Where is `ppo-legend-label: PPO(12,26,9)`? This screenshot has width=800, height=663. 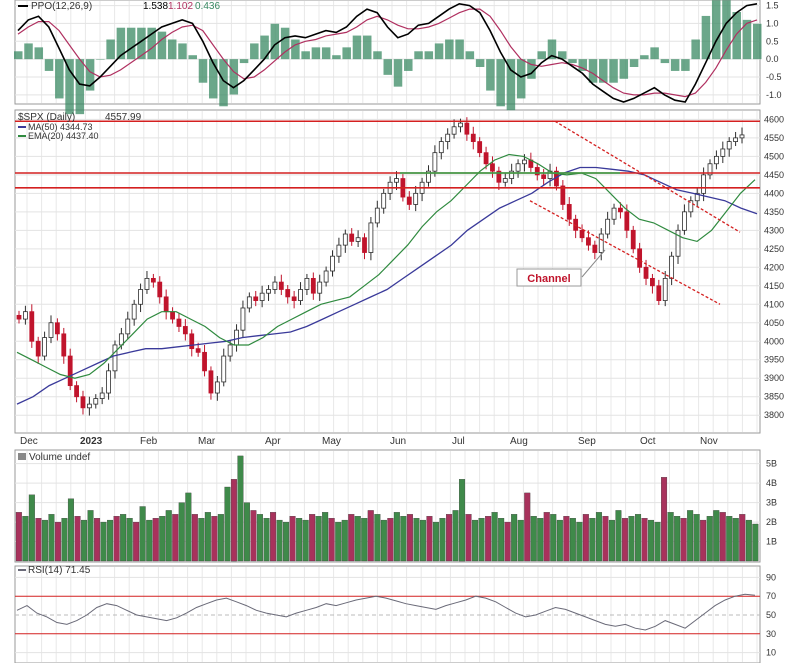
ppo-legend-label: PPO(12,26,9) is located at coordinates (61, 6).